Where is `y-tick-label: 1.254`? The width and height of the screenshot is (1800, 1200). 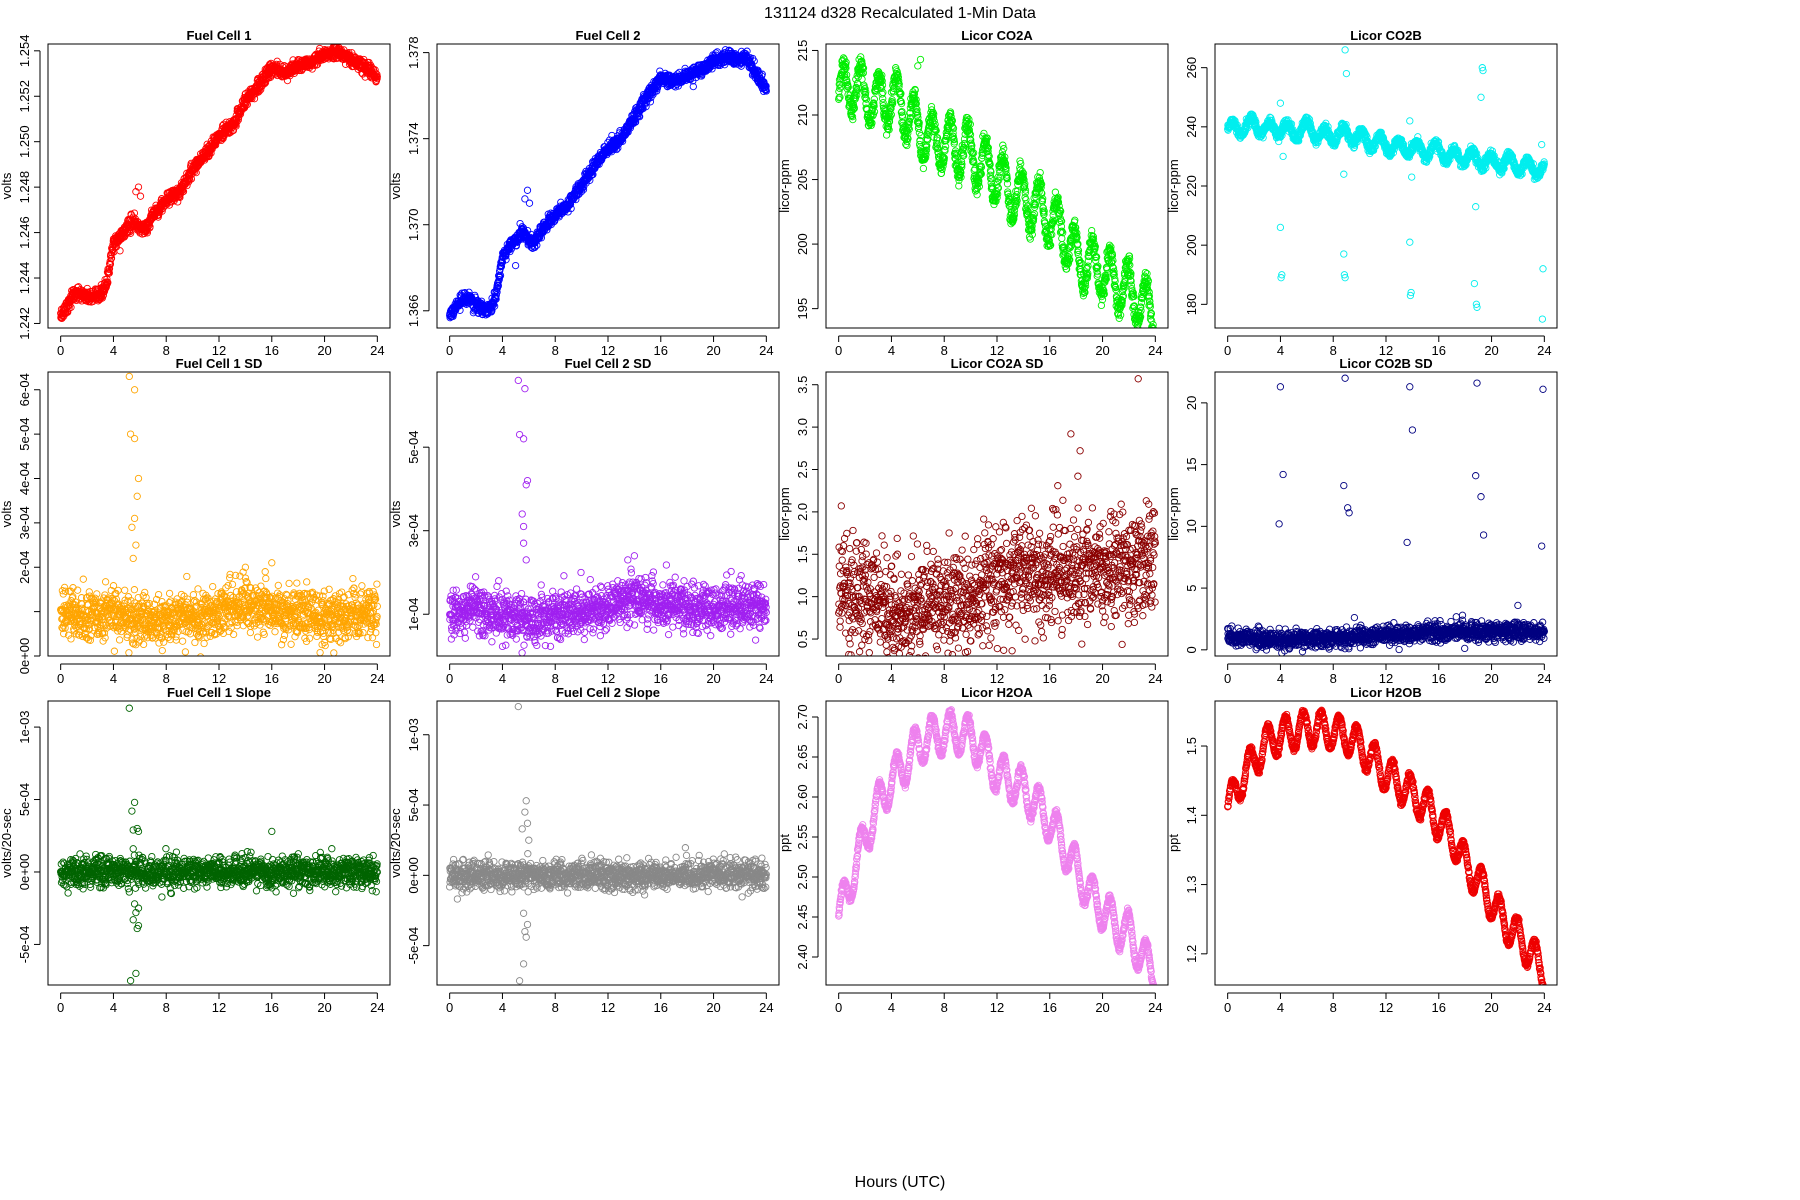 y-tick-label: 1.254 is located at coordinates (24, 51).